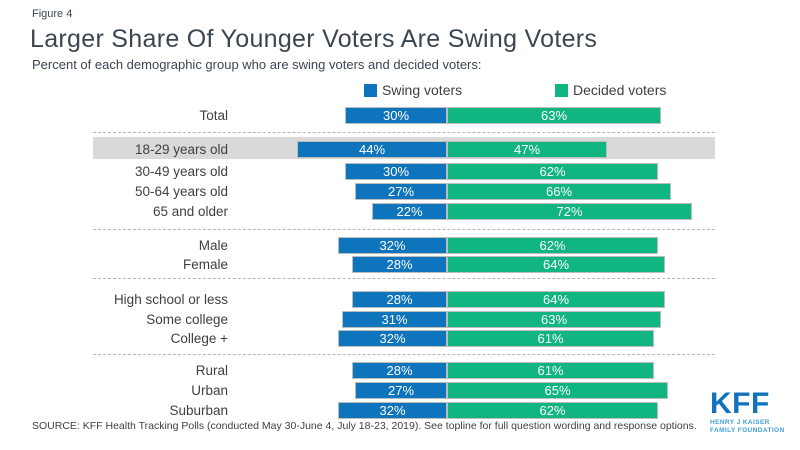  What do you see at coordinates (527, 149) in the screenshot?
I see `decided-bar-segment: 47%` at bounding box center [527, 149].